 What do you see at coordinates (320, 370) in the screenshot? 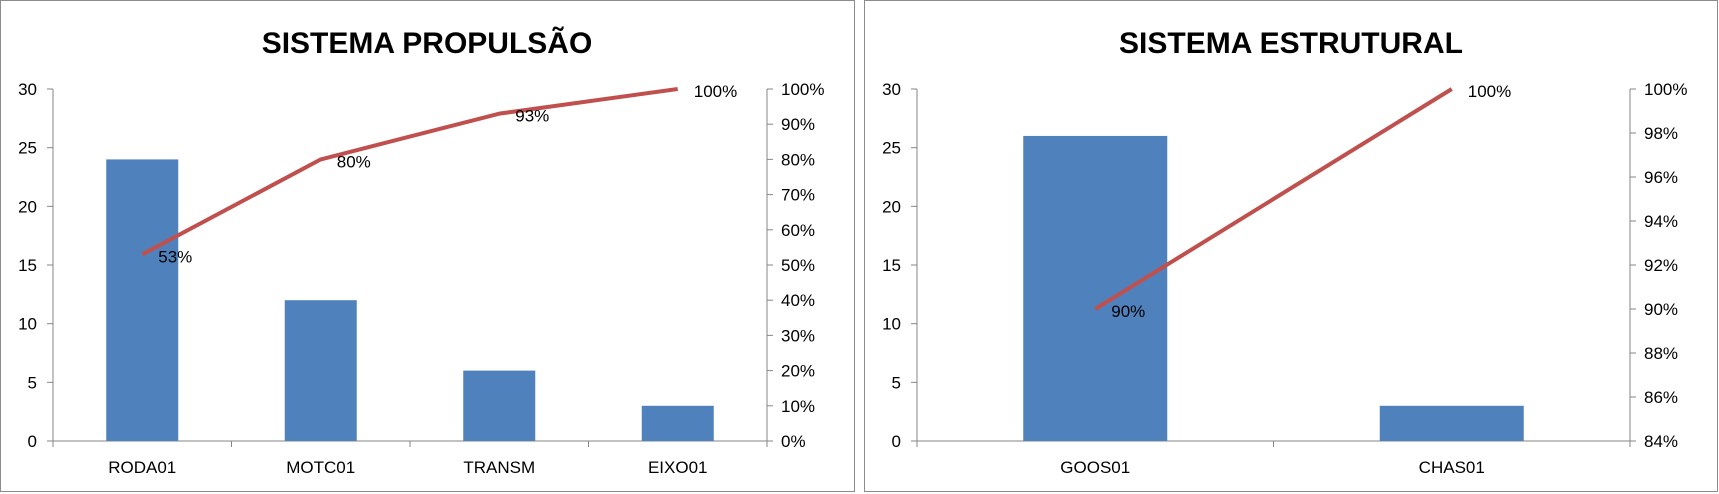
I see `bar-motc01` at bounding box center [320, 370].